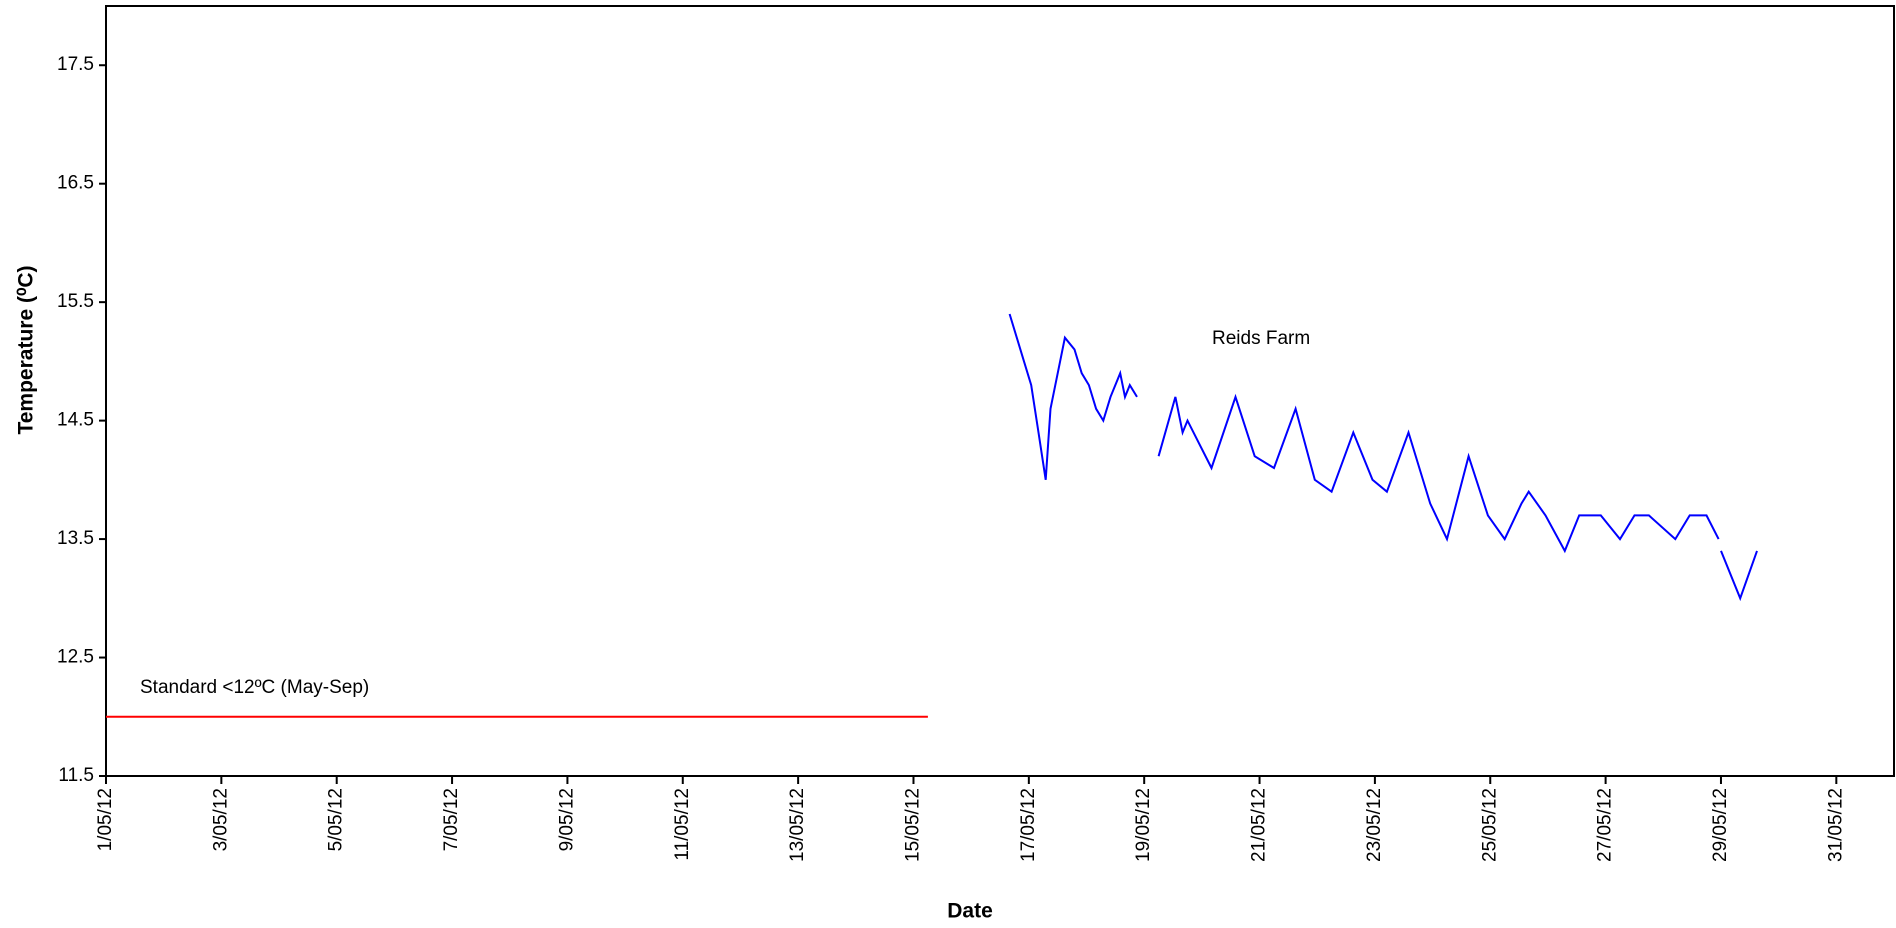 Image resolution: width=1896 pixels, height=928 pixels. What do you see at coordinates (336, 819) in the screenshot?
I see `x-tick-label: 5/05/12` at bounding box center [336, 819].